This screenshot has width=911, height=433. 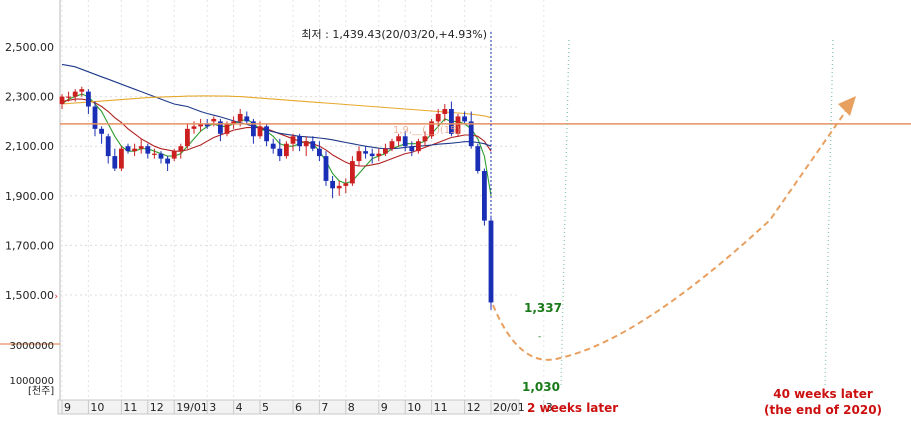 I want to click on tick-dash: -, so click(x=539, y=337).